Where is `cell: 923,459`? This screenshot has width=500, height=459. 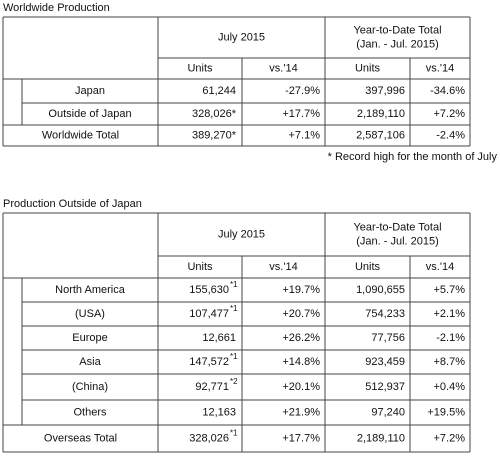 cell: 923,459 is located at coordinates (385, 362).